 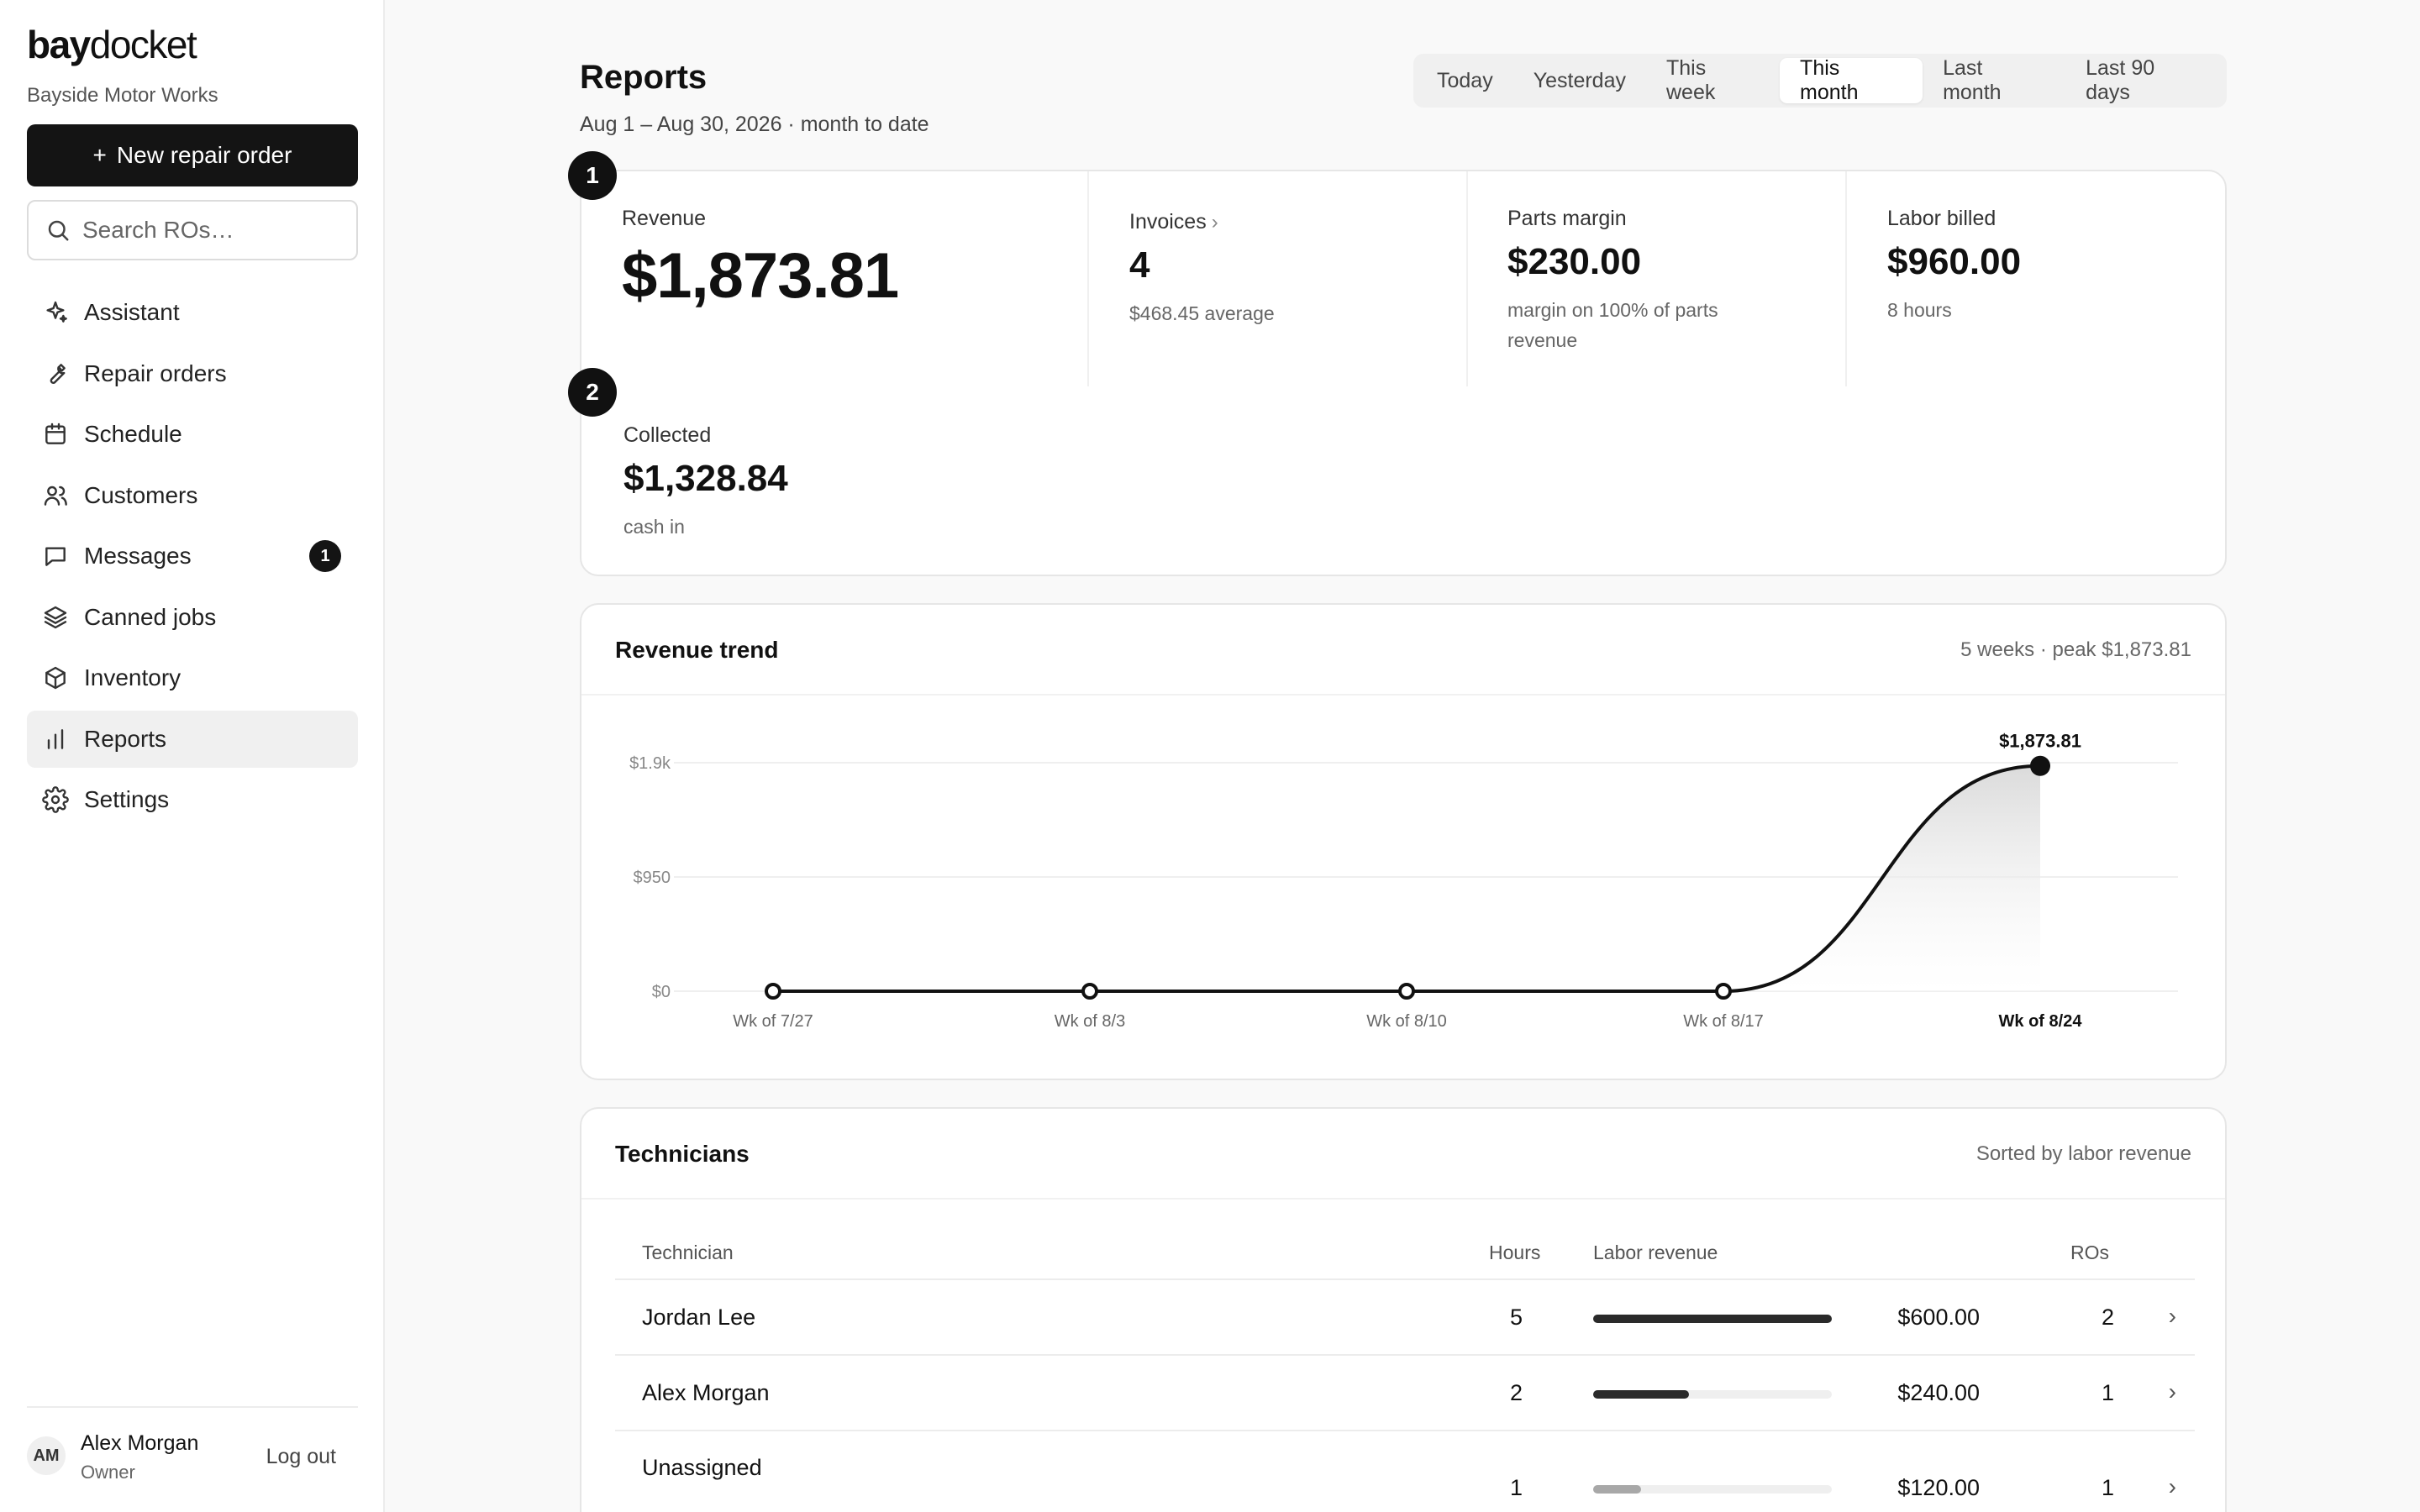 What do you see at coordinates (1954, 261) in the screenshot?
I see `labor-billed-value: $960.00` at bounding box center [1954, 261].